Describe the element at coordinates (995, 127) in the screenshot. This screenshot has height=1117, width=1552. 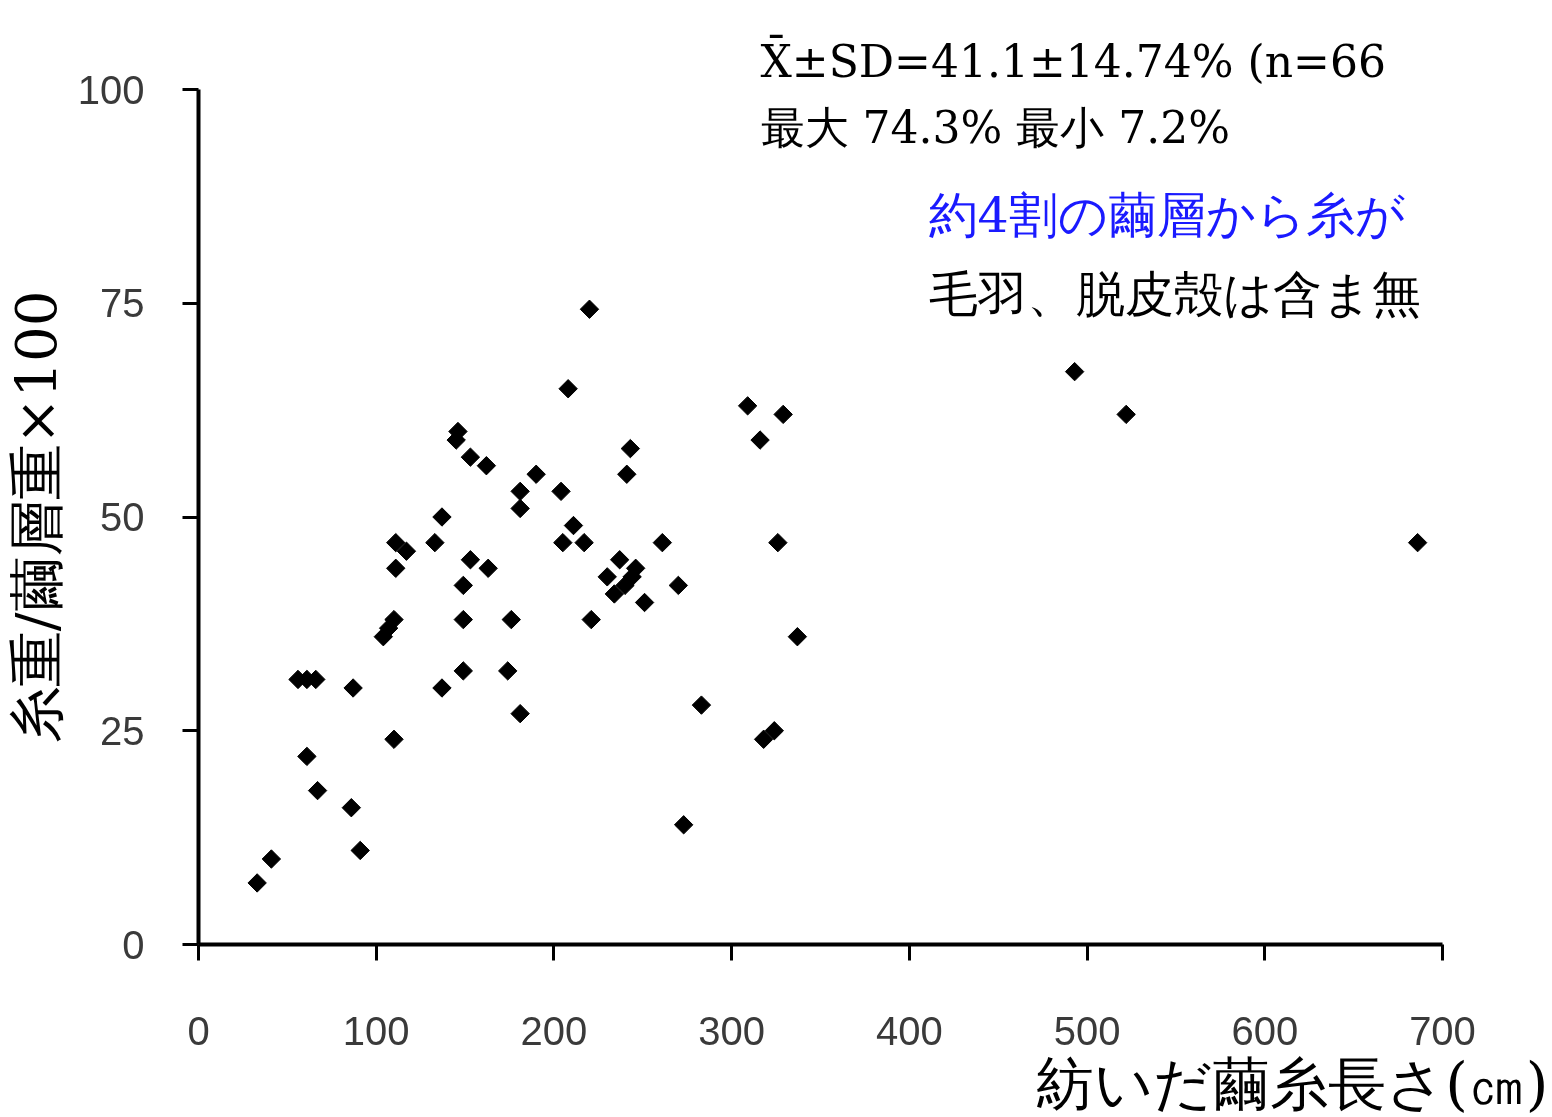
I see `annotation: 最大 74.3% 最小 7.2%` at that location.